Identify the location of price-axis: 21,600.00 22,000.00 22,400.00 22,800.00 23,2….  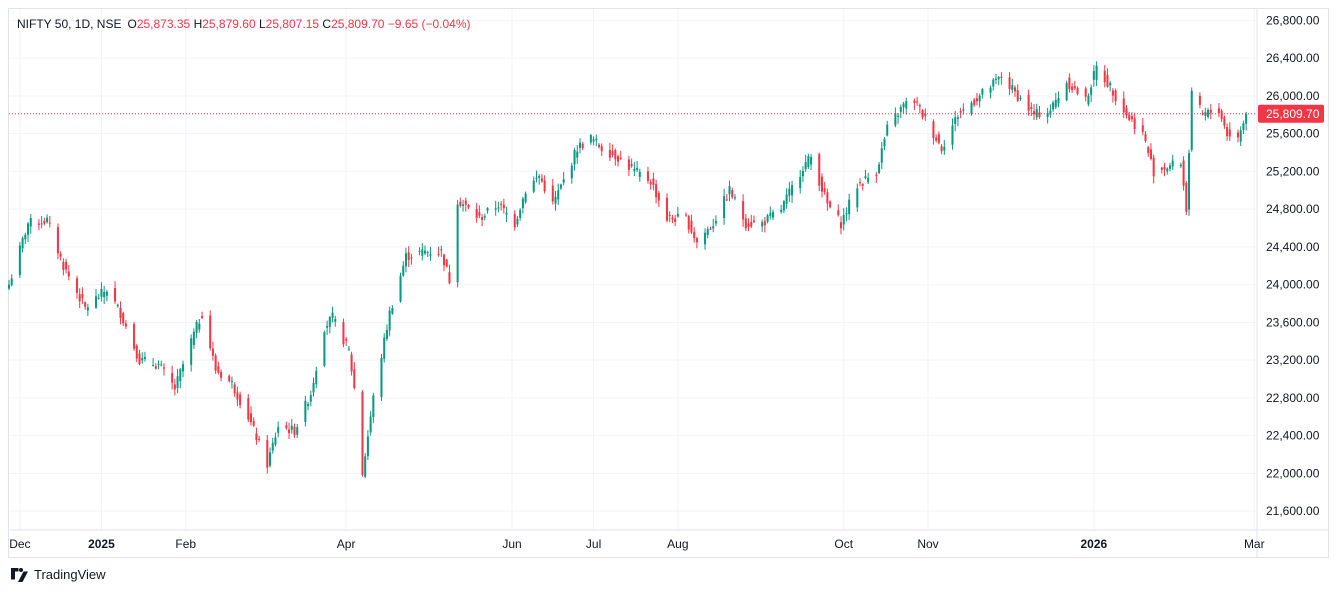
(1288, 283).